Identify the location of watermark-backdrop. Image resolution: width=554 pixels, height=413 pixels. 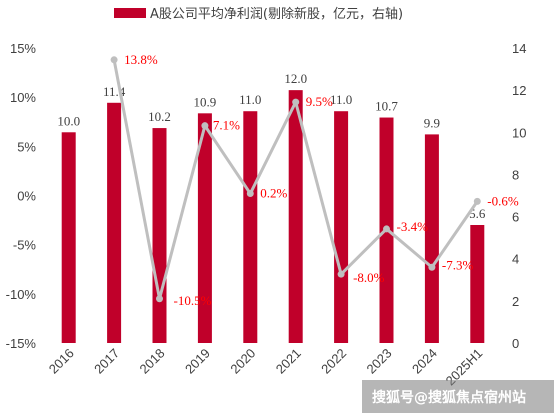
(458, 396).